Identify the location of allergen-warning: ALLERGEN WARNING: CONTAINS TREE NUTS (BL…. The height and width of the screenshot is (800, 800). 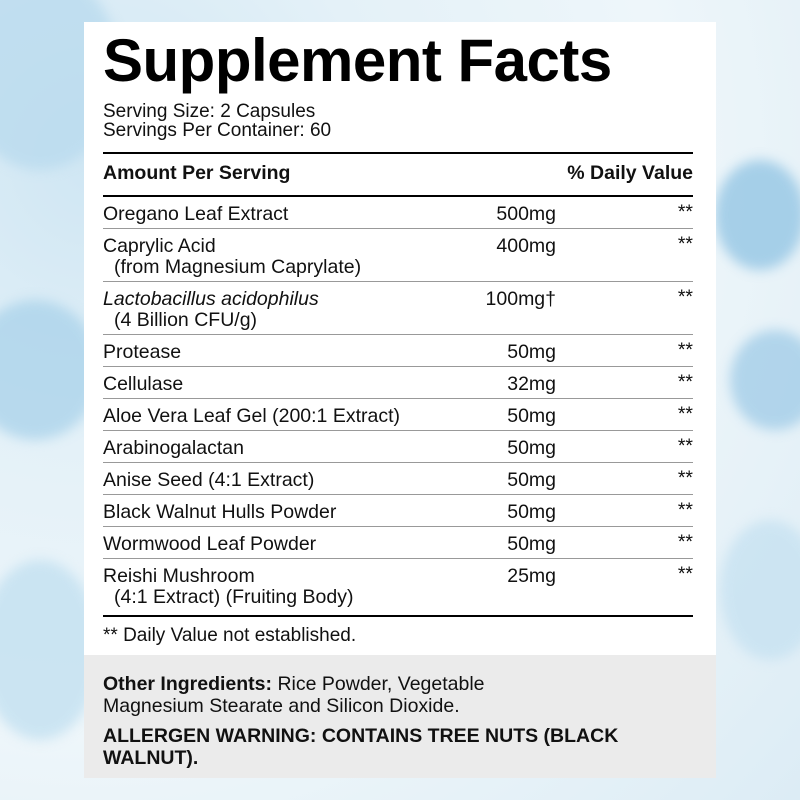
(361, 747).